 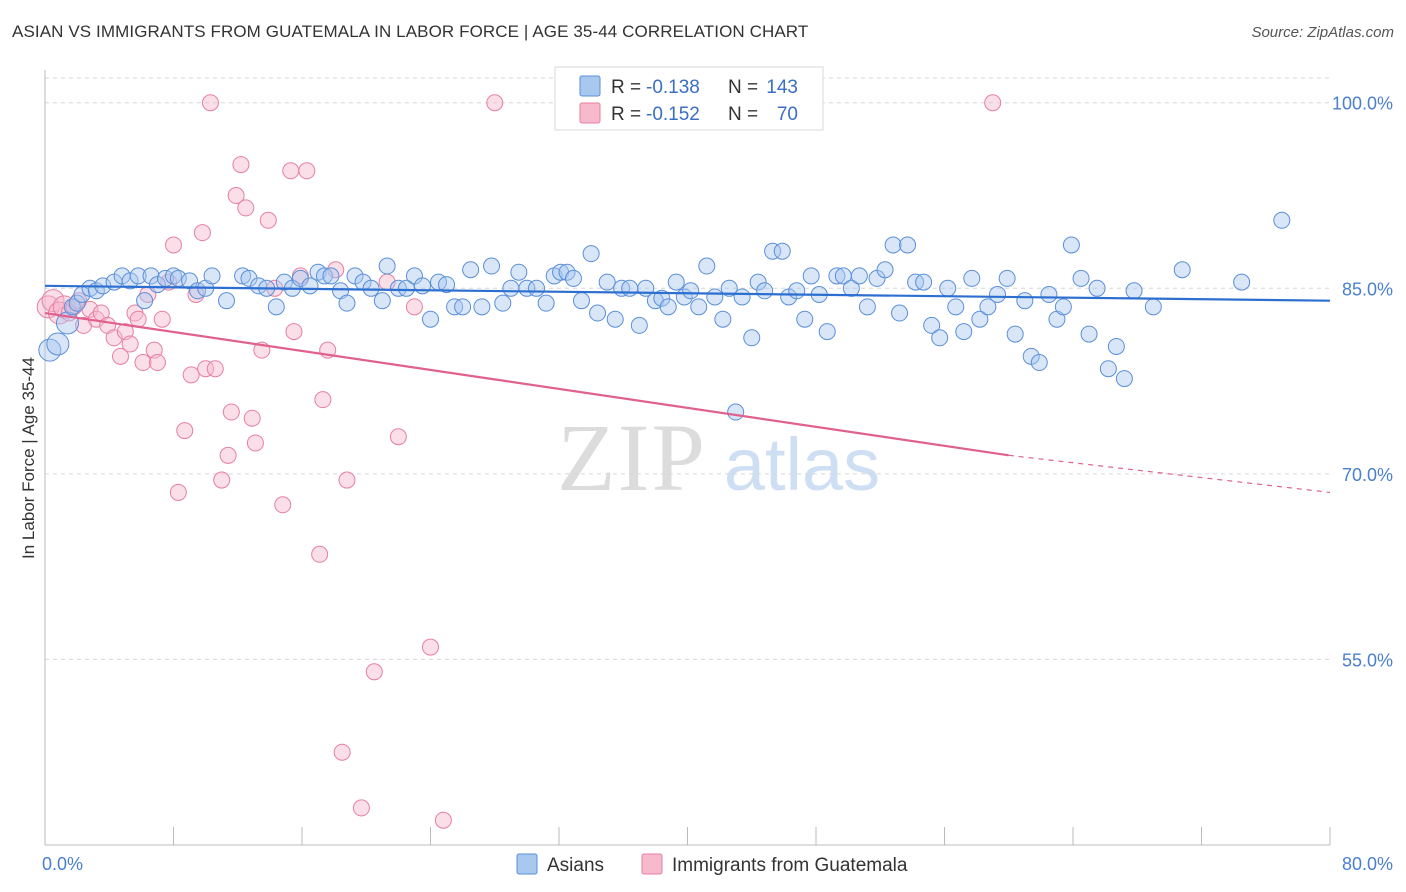 What do you see at coordinates (1367, 475) in the screenshot?
I see `y-tick-label-70: 70.0%` at bounding box center [1367, 475].